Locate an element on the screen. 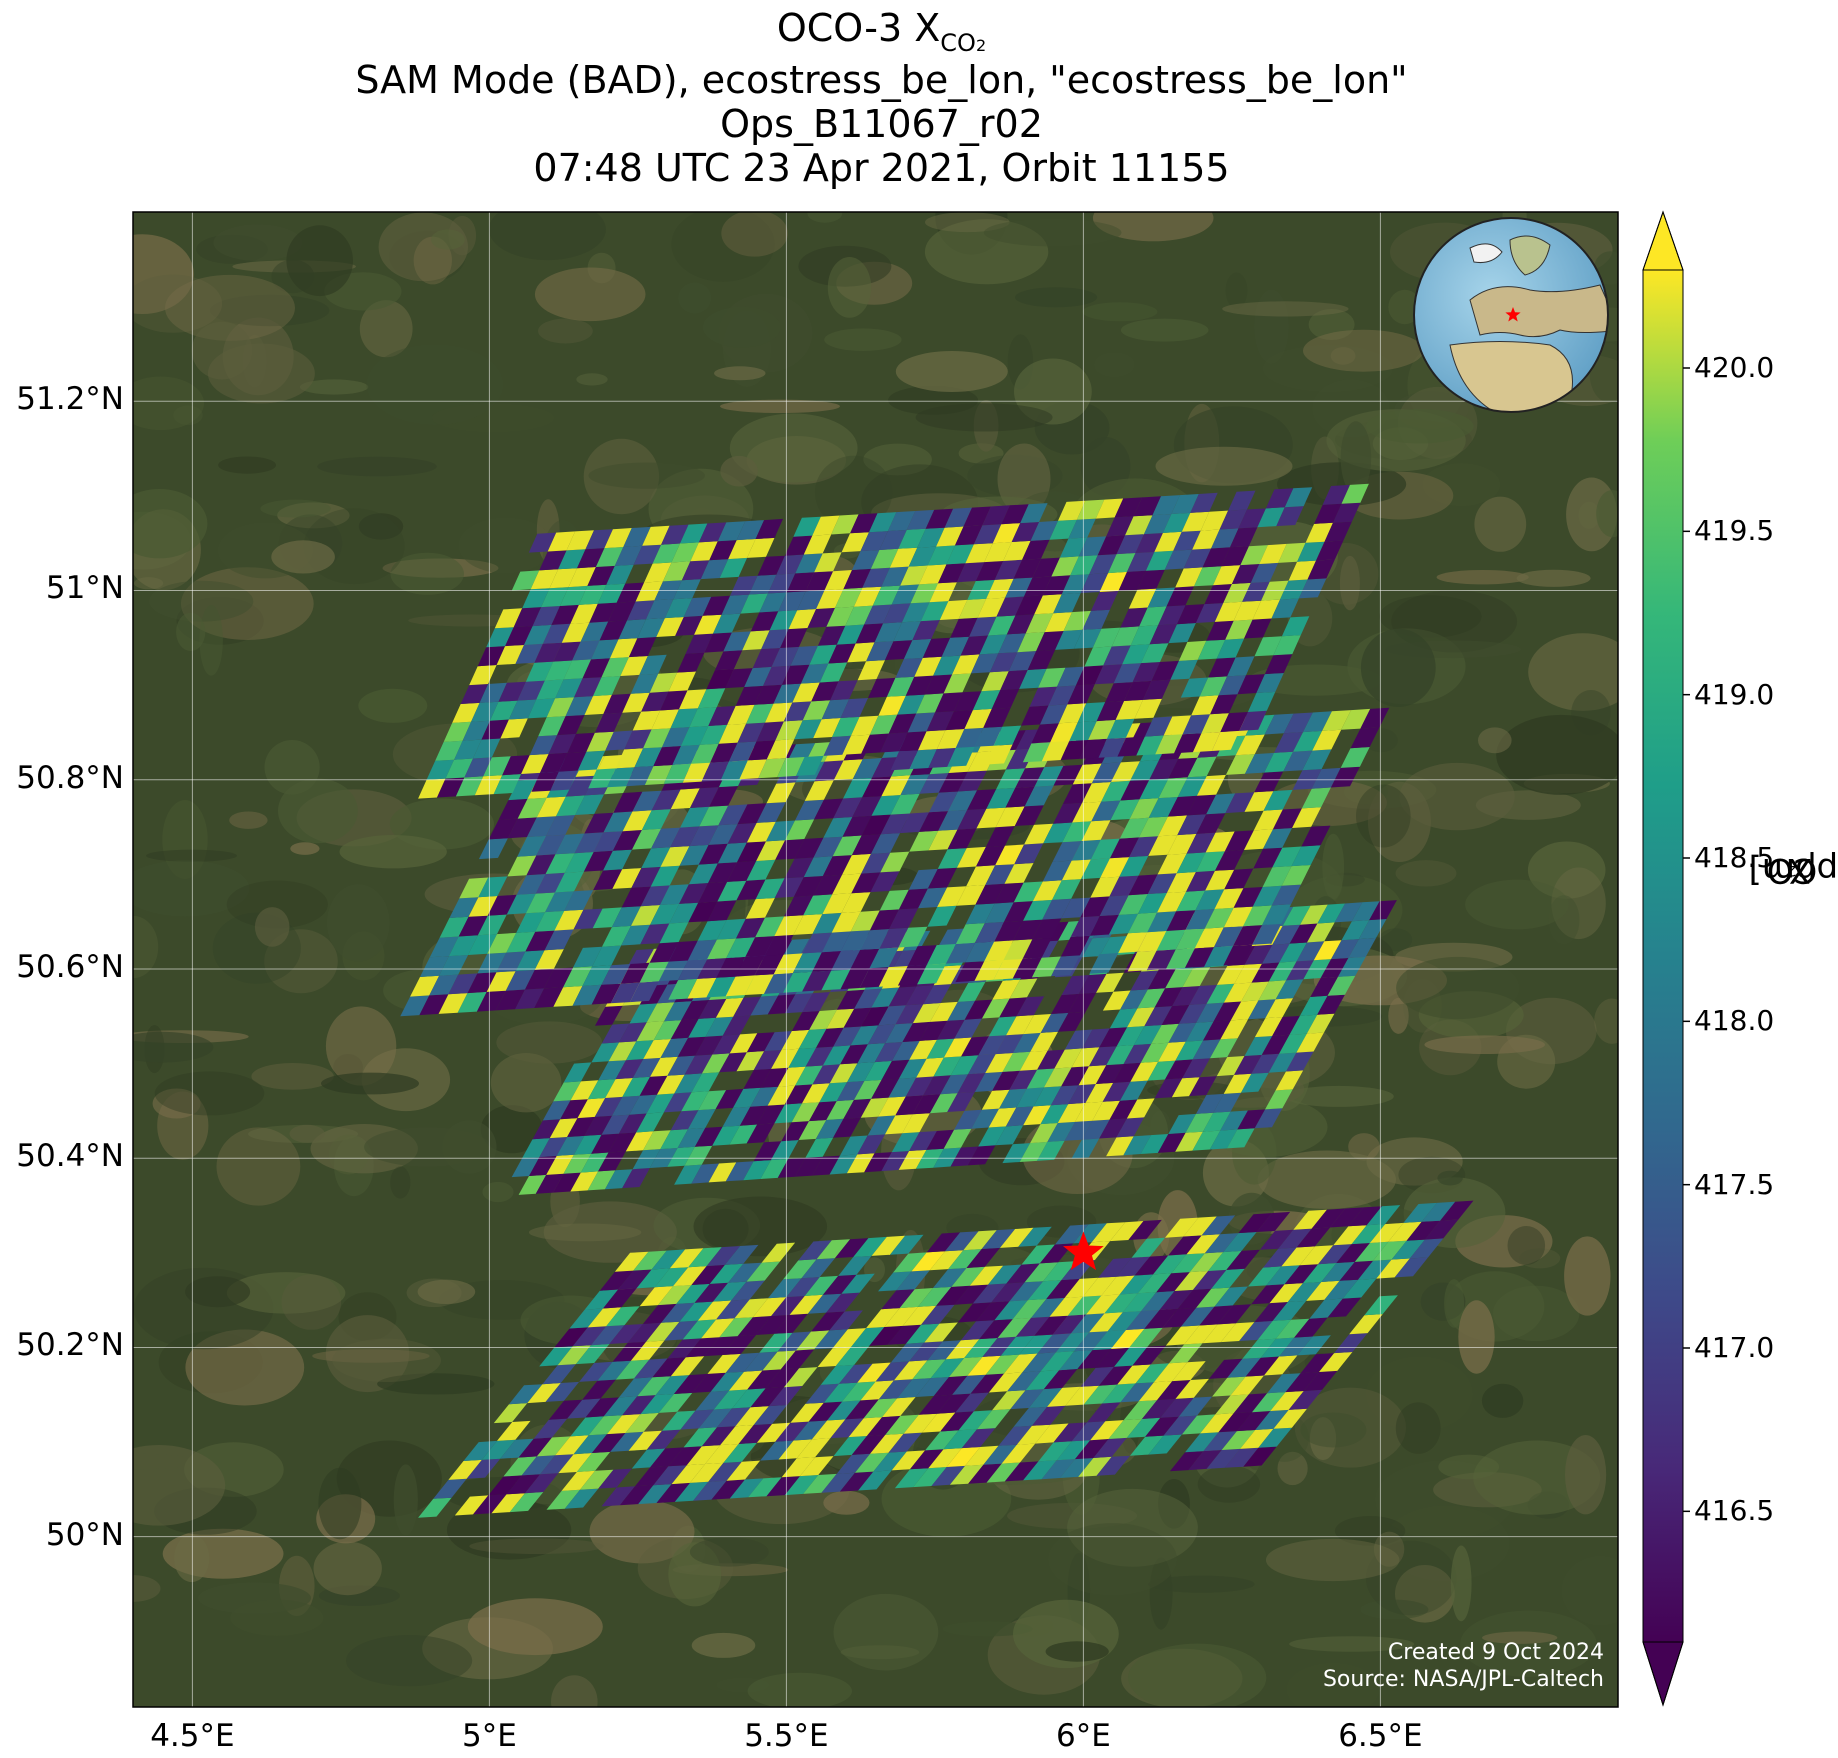 The width and height of the screenshot is (1838, 1758). title-sub2: 2 is located at coordinates (981, 45).